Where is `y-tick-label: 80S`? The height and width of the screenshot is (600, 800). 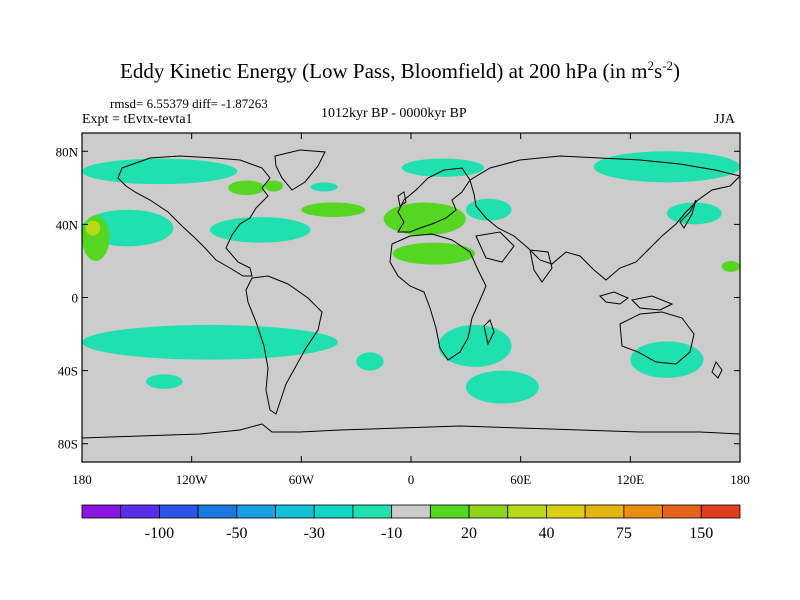 y-tick-label: 80S is located at coordinates (68, 444).